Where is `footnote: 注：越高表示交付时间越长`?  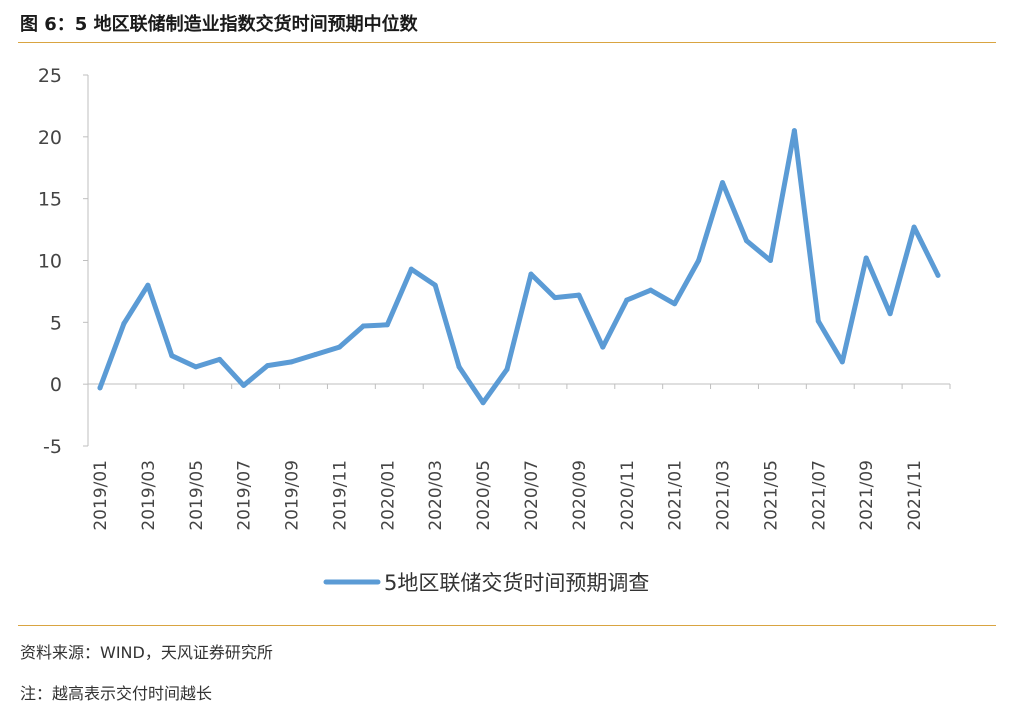
footnote: 注：越高表示交付时间越长 is located at coordinates (116, 693).